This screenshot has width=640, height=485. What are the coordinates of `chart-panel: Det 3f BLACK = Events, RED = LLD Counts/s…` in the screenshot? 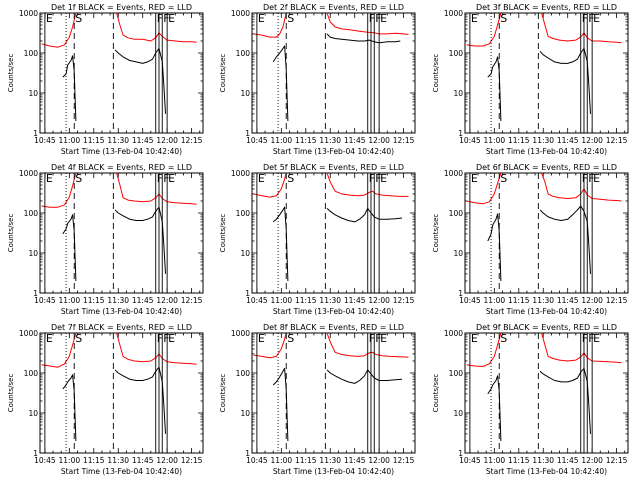 It's located at (530, 79).